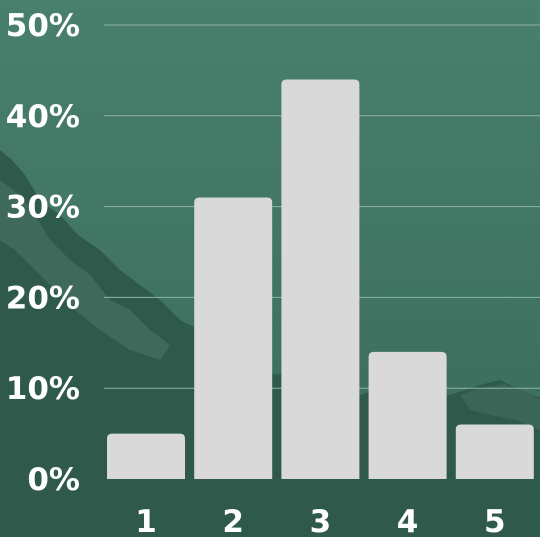 The width and height of the screenshot is (540, 537). I want to click on x-axis-labels: 1 2 3 4 5, so click(320, 520).